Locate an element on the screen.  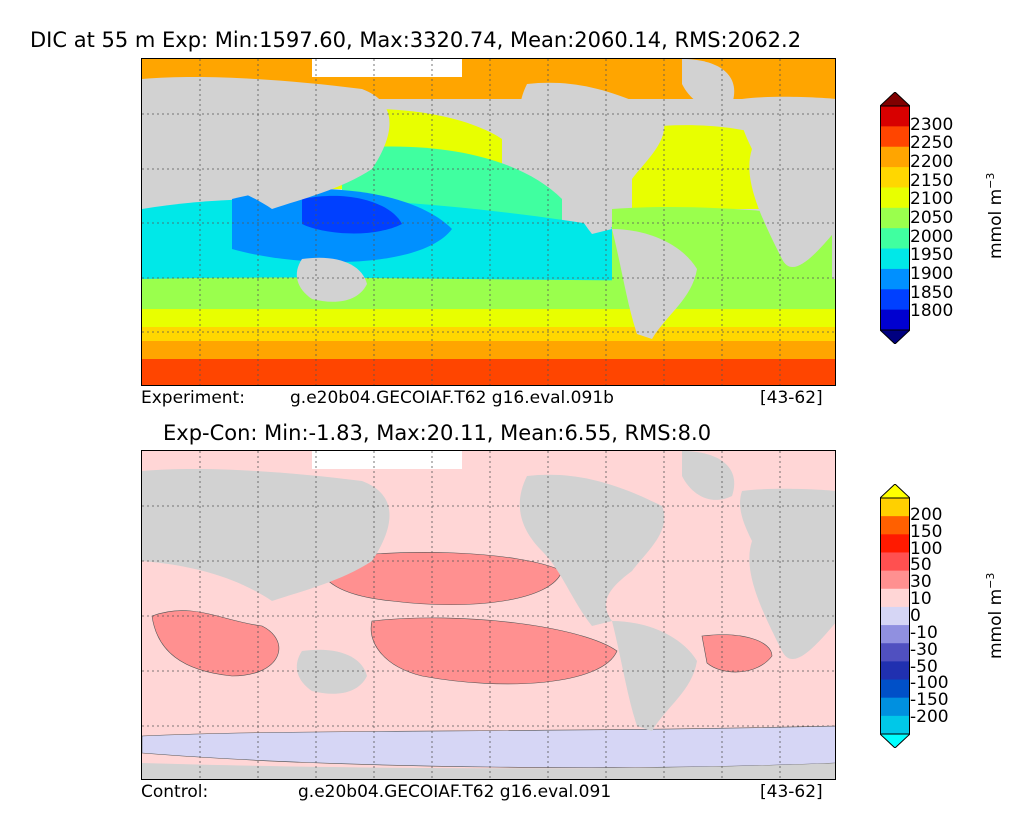
bottom-colorbar-tick-label: 50 is located at coordinates (921, 565).